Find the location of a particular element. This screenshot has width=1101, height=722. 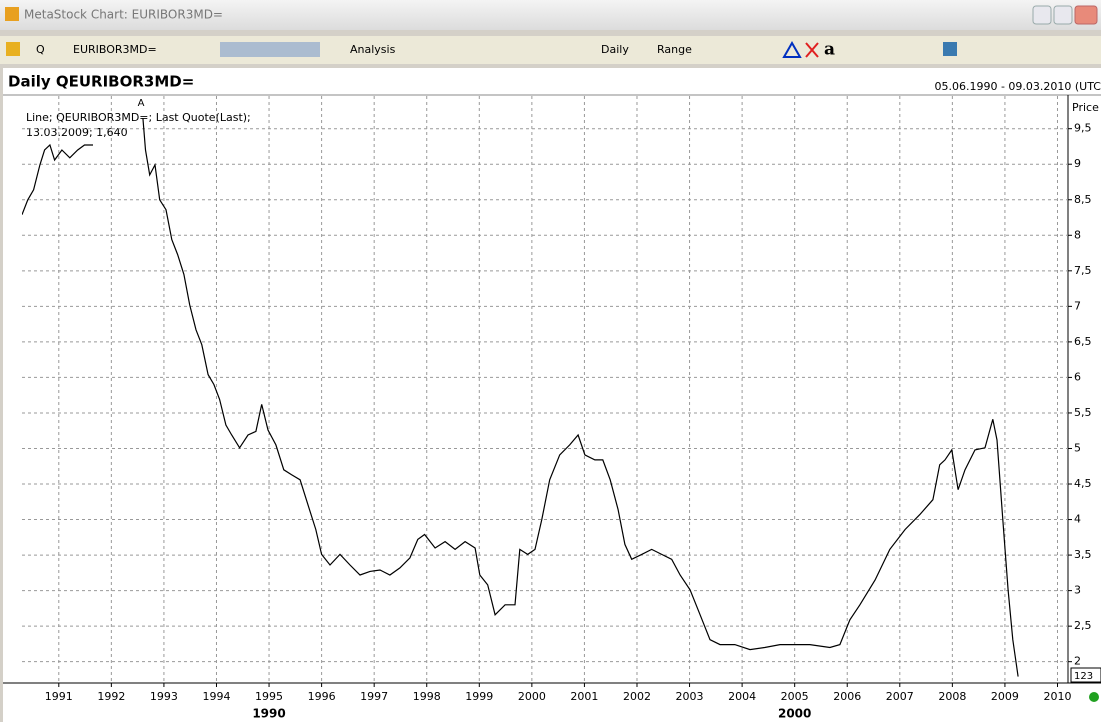

x-tick-label: 1994 is located at coordinates (216, 696).